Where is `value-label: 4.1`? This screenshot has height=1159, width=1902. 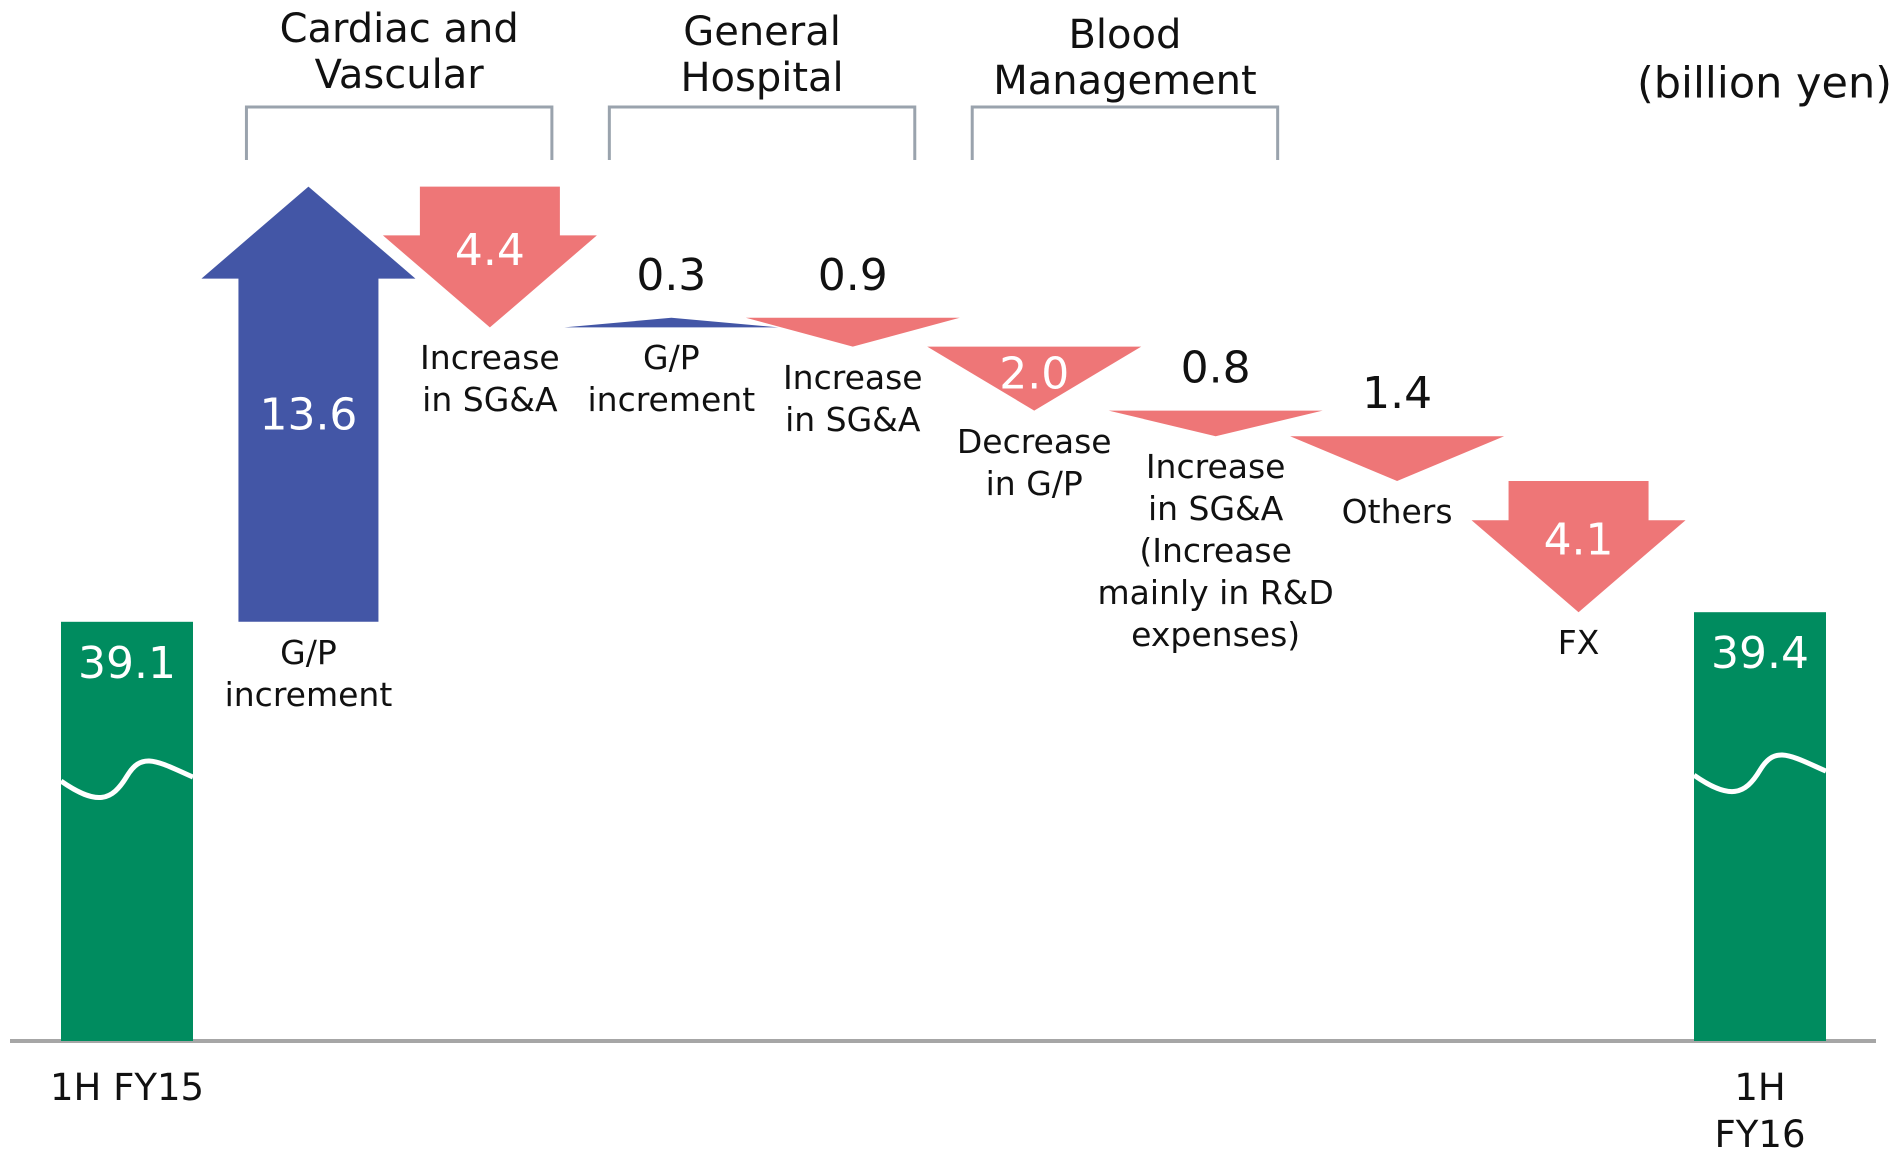
value-label: 4.1 is located at coordinates (1579, 540).